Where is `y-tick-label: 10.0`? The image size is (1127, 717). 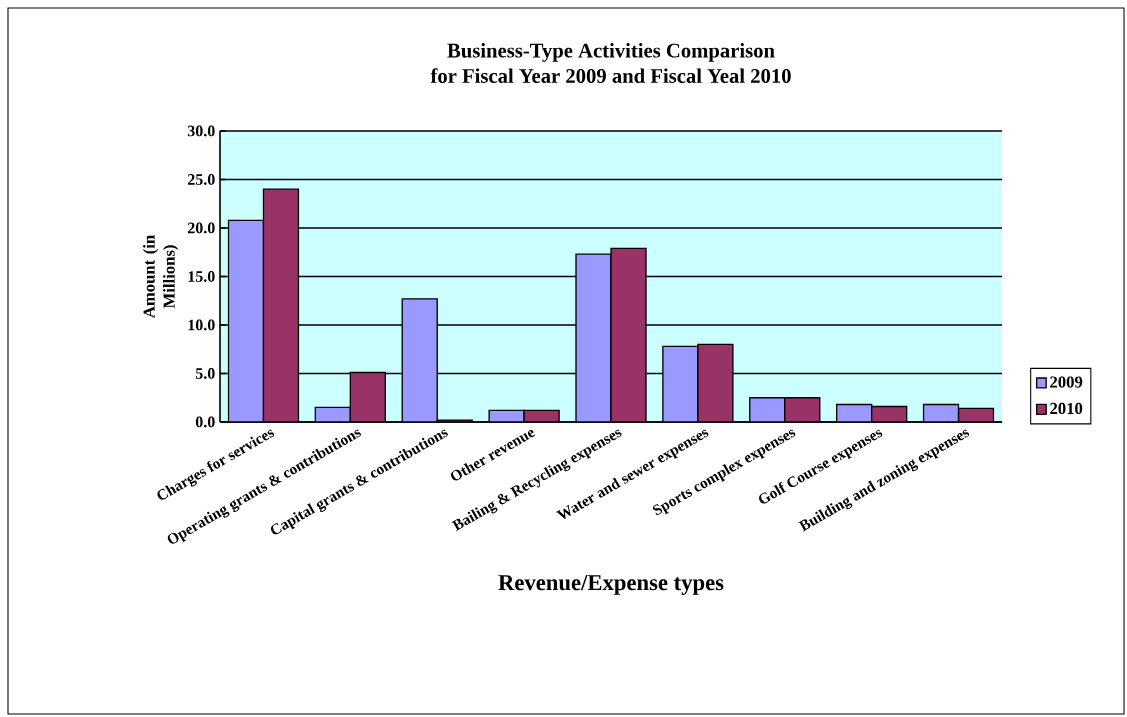
y-tick-label: 10.0 is located at coordinates (201, 325).